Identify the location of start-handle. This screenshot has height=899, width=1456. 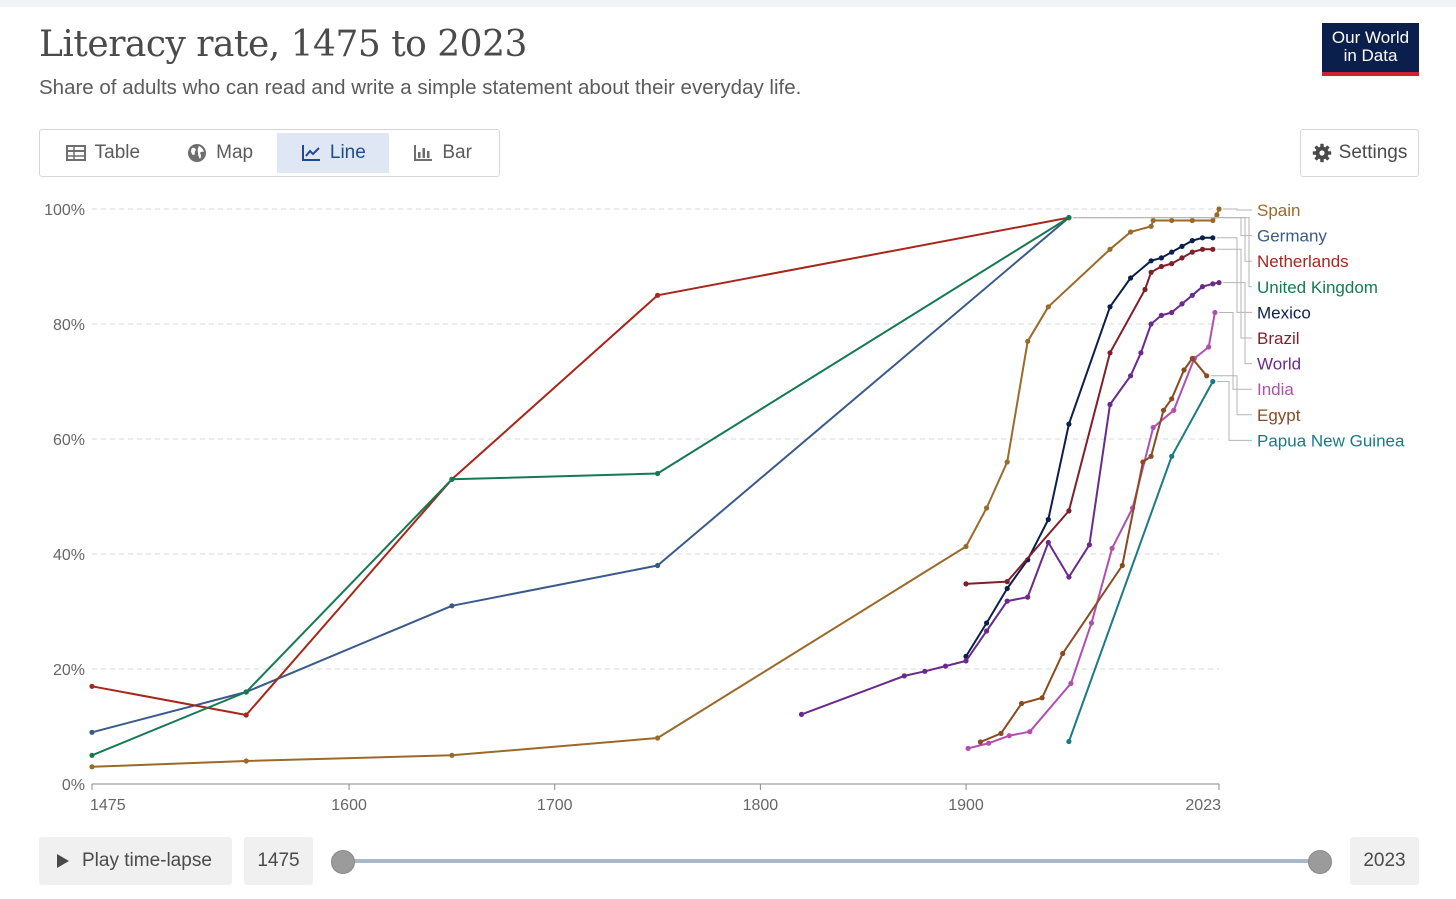
(343, 862).